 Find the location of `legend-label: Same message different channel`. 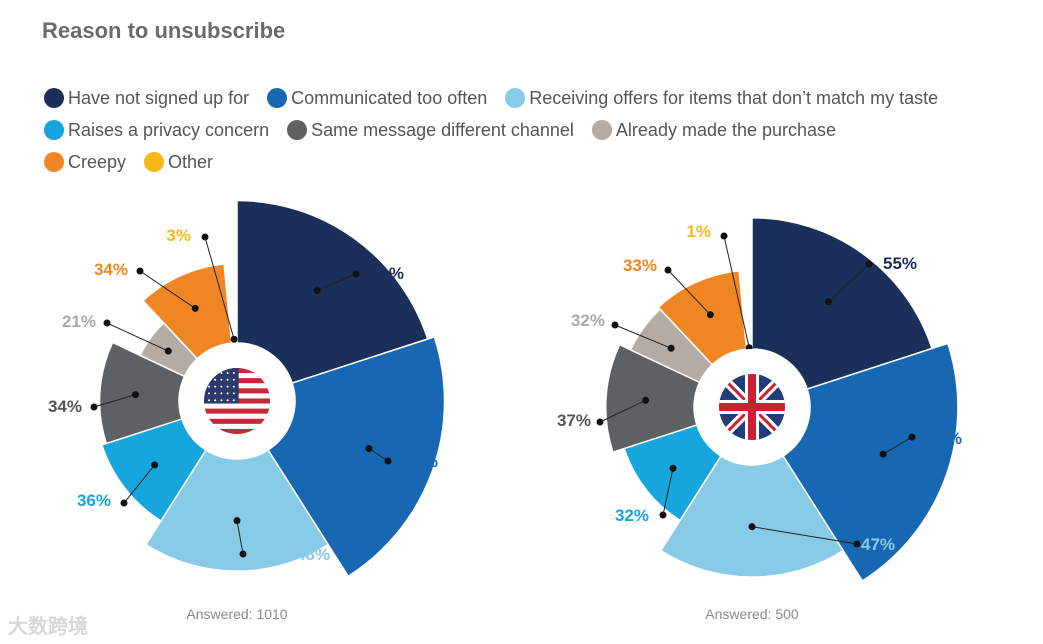

legend-label: Same message different channel is located at coordinates (442, 129).